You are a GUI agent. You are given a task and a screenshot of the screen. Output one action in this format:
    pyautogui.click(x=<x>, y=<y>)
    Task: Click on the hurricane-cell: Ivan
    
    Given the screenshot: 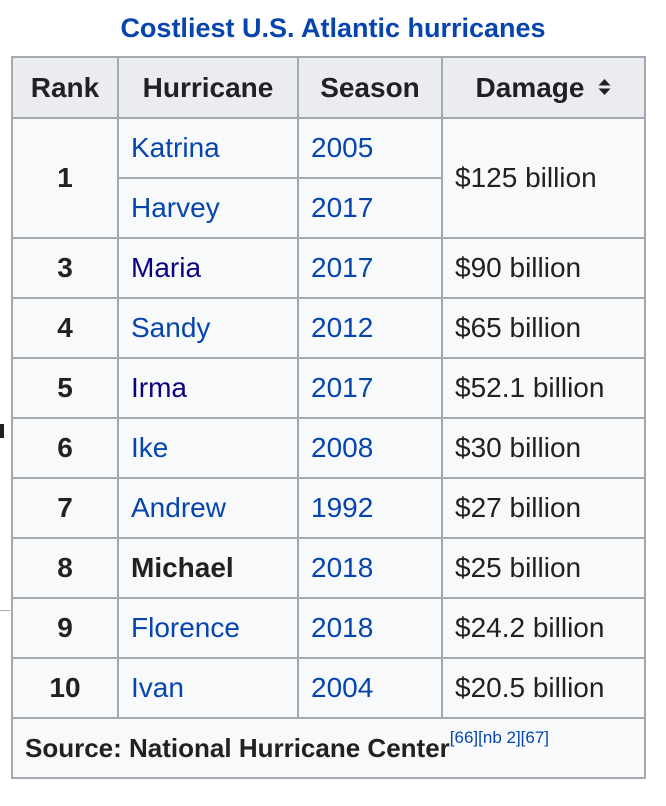 What is the action you would take?
    pyautogui.click(x=208, y=688)
    